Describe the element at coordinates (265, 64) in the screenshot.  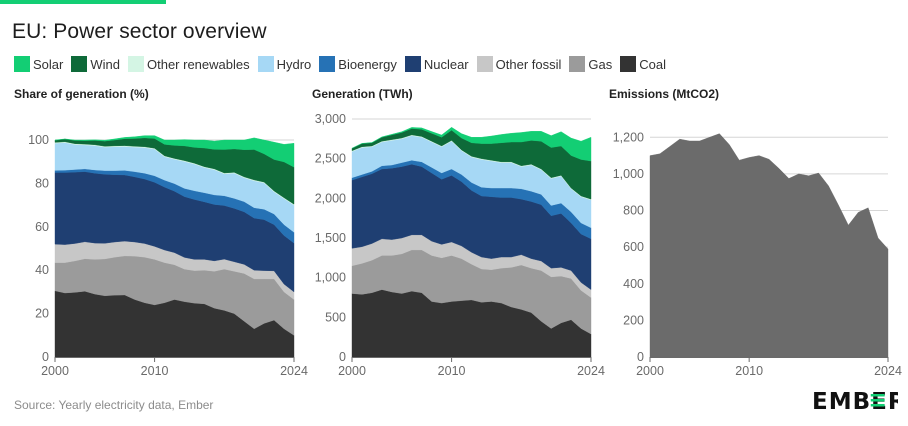
I see `legend-swatch-hydro` at that location.